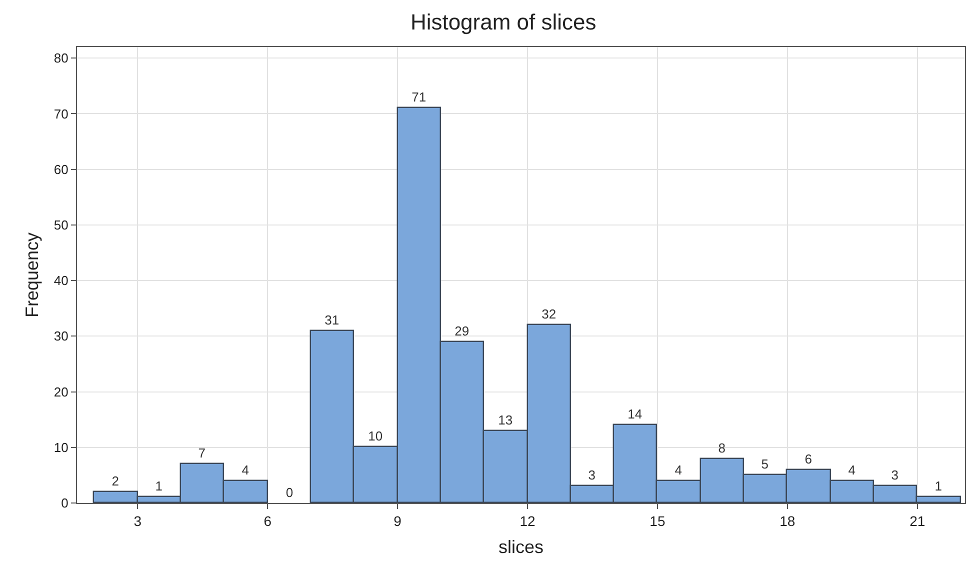 This screenshot has width=968, height=563. I want to click on x-tick-label: 21, so click(918, 520).